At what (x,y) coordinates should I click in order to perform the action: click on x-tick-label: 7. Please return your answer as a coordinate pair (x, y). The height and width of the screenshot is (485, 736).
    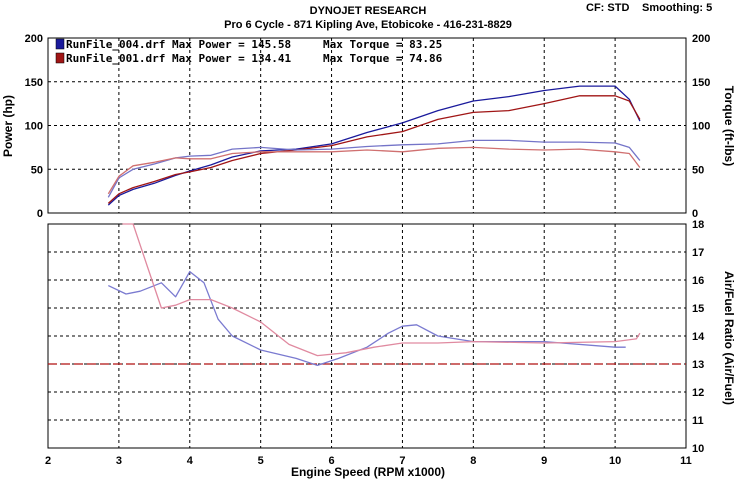
    Looking at the image, I should click on (402, 461).